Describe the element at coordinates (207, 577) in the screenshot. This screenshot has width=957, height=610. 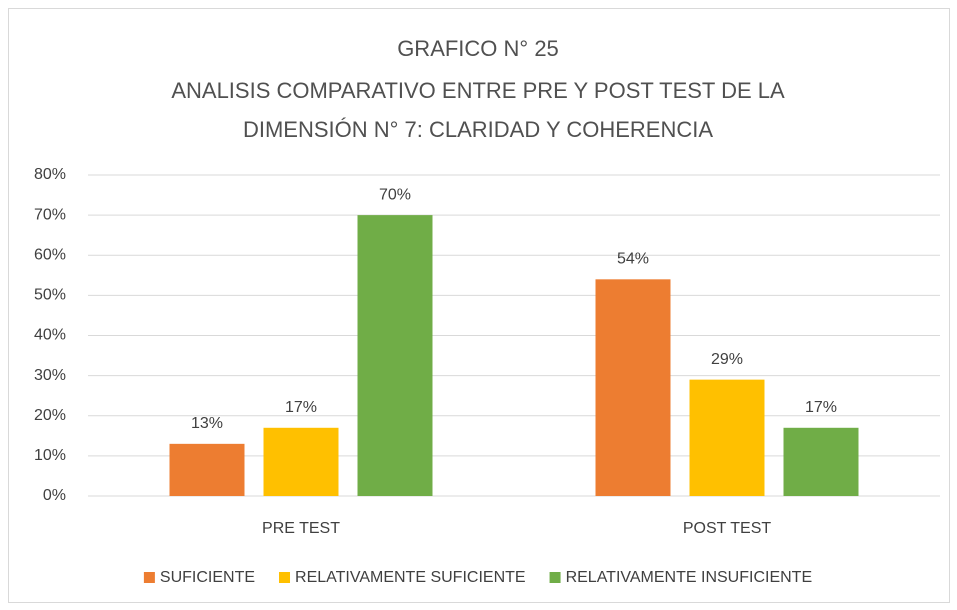
I see `legend-label: SUFICIENTE` at that location.